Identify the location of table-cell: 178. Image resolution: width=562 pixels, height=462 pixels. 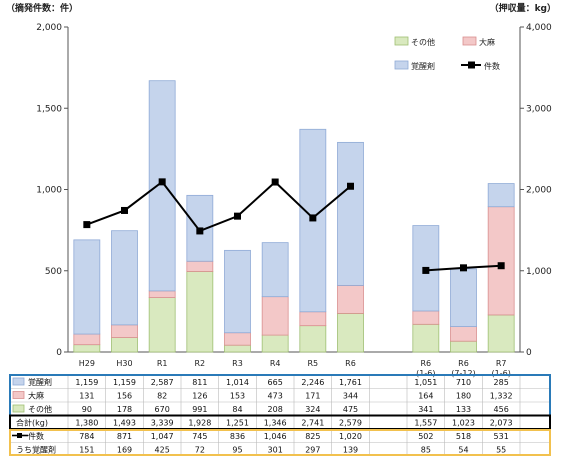
(124, 409).